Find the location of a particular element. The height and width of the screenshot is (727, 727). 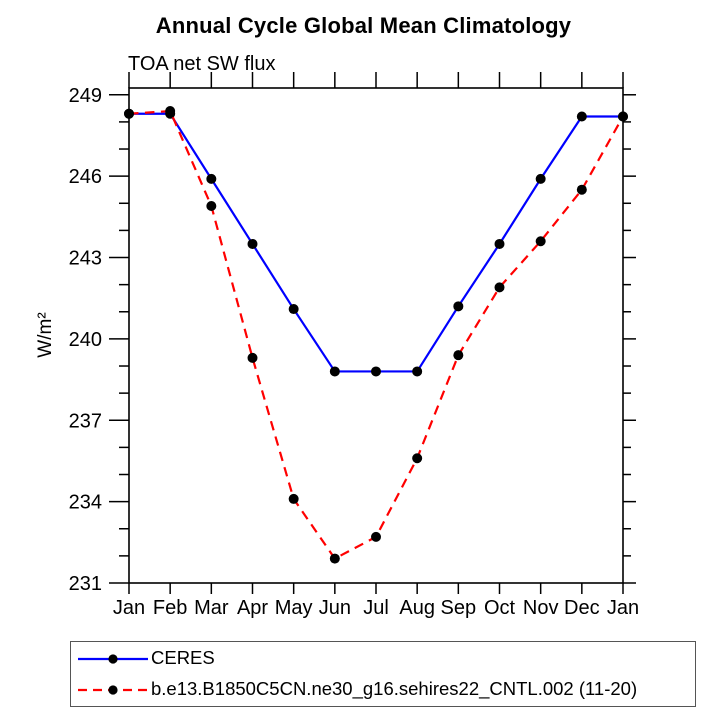

model-line-sample is located at coordinates (113, 689).